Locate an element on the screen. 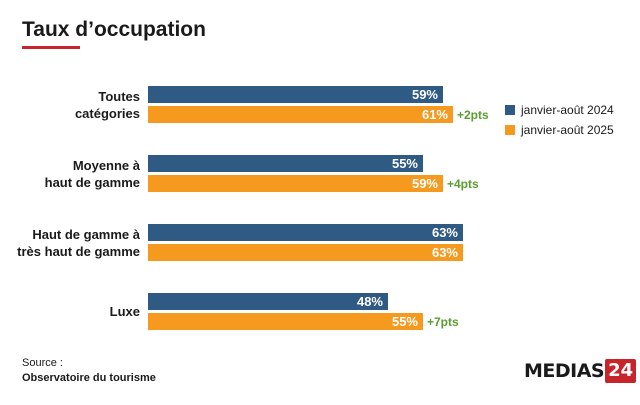  chart-title: Taux d’occupation is located at coordinates (114, 29).